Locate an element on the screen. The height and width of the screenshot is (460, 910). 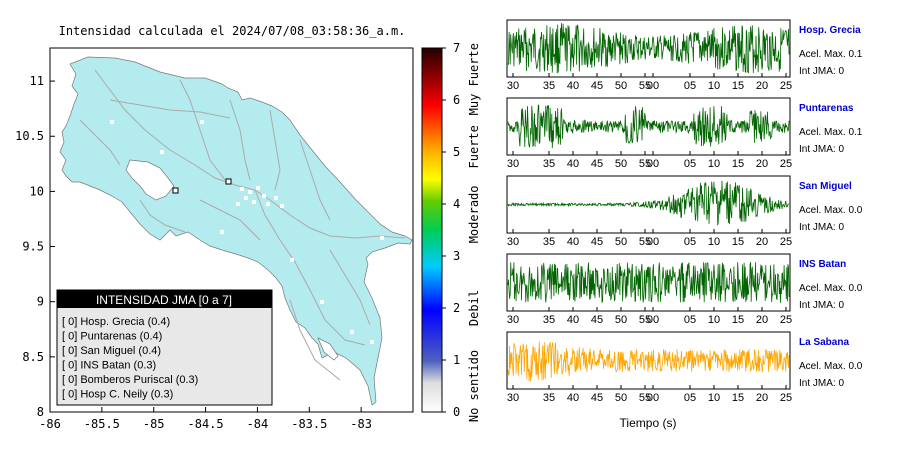
colorbar-tick-label: 0 is located at coordinates (456, 412).